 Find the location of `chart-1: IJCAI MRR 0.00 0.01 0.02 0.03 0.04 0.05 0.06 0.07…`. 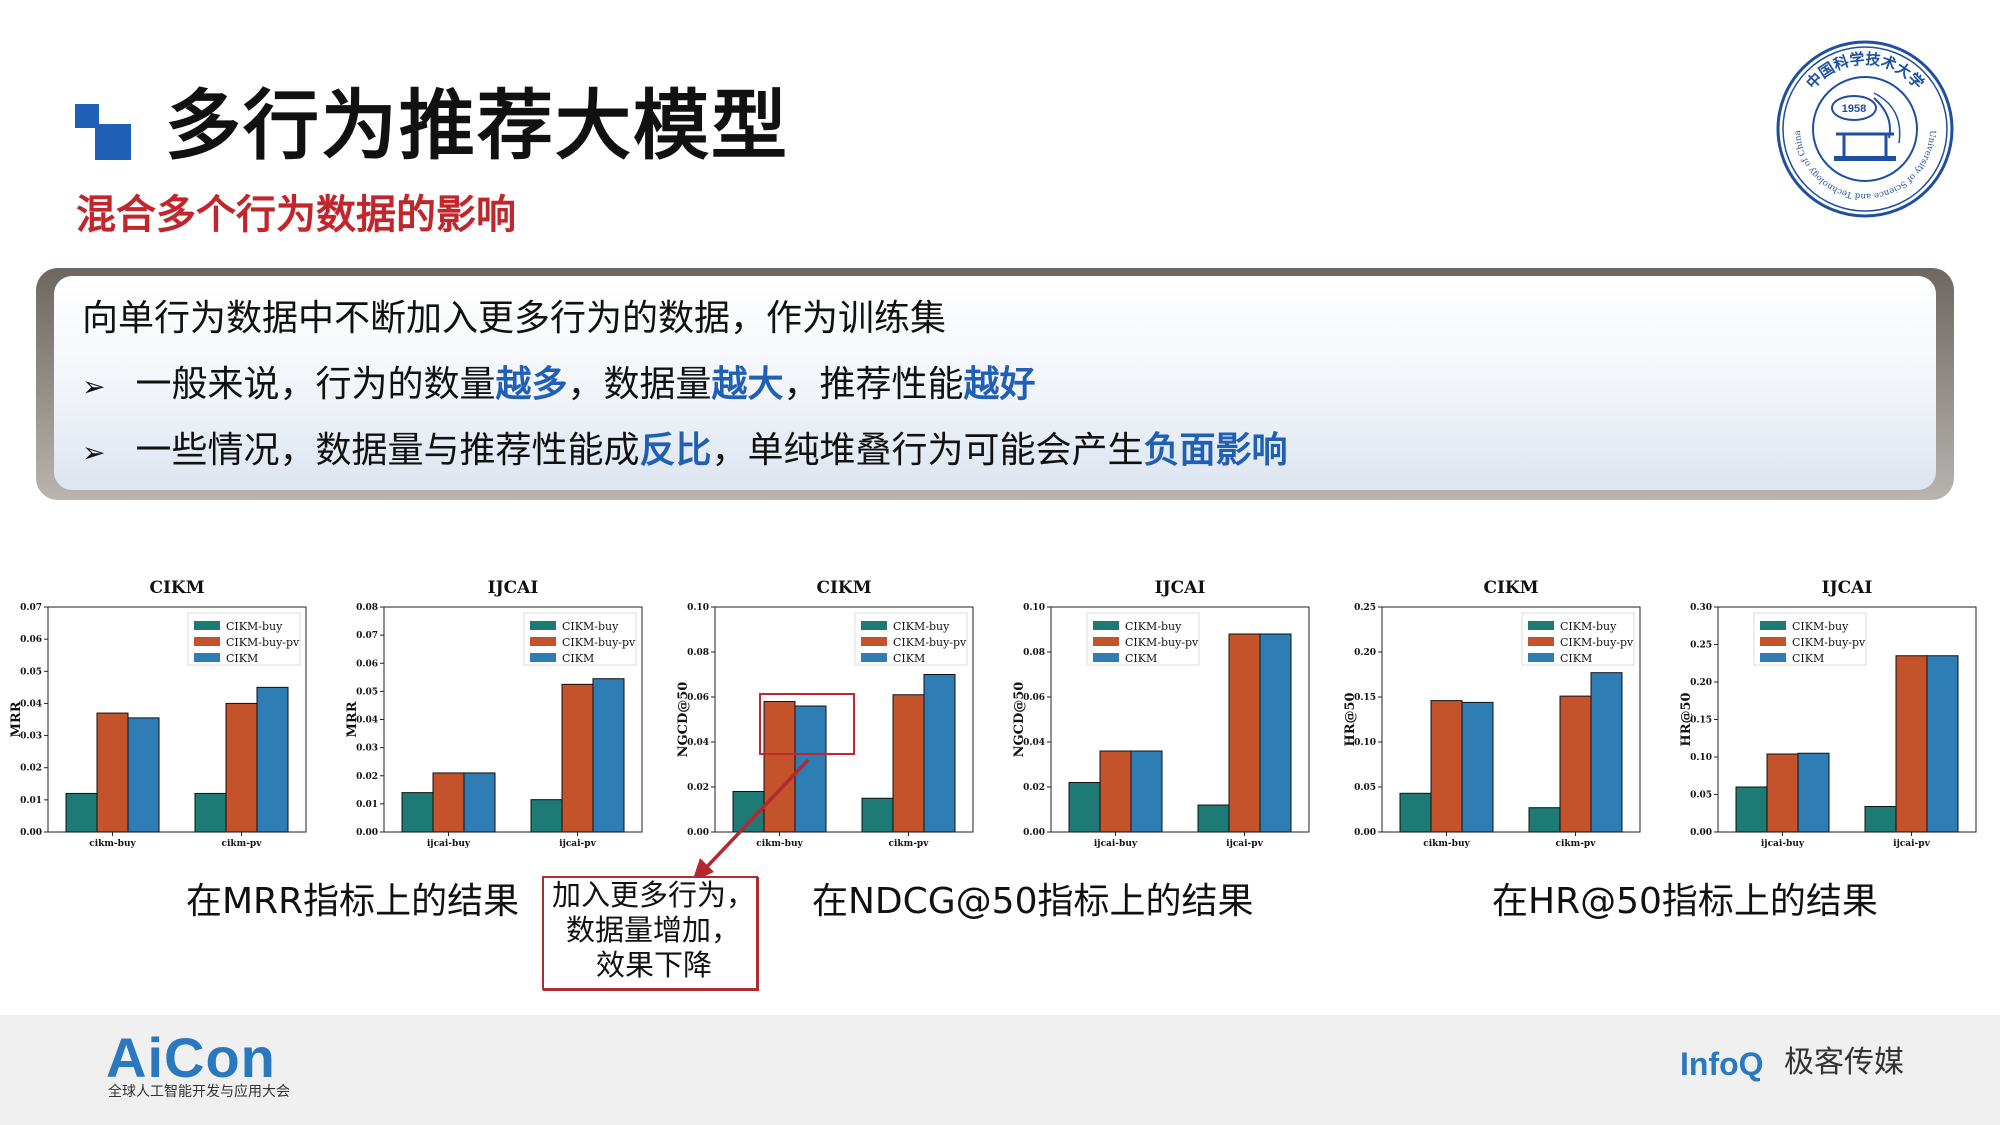

chart-1: IJCAI MRR 0.00 0.01 0.02 0.03 0.04 0.05 0.06 0.07… is located at coordinates (494, 713).